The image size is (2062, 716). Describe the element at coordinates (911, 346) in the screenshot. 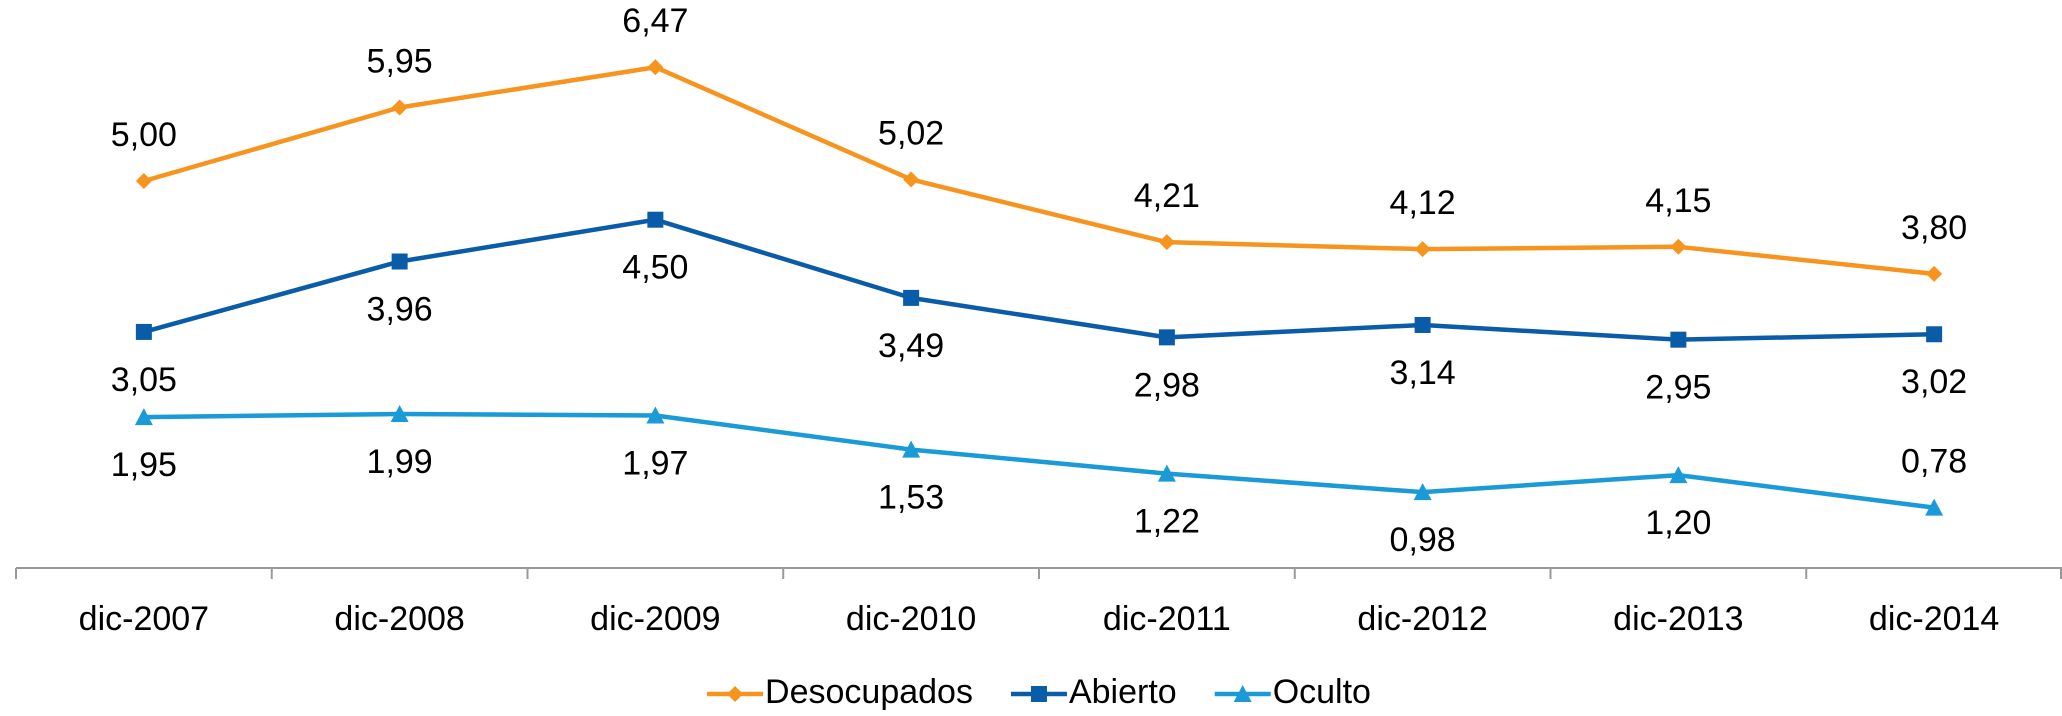

I see `data-label: 3,49` at that location.